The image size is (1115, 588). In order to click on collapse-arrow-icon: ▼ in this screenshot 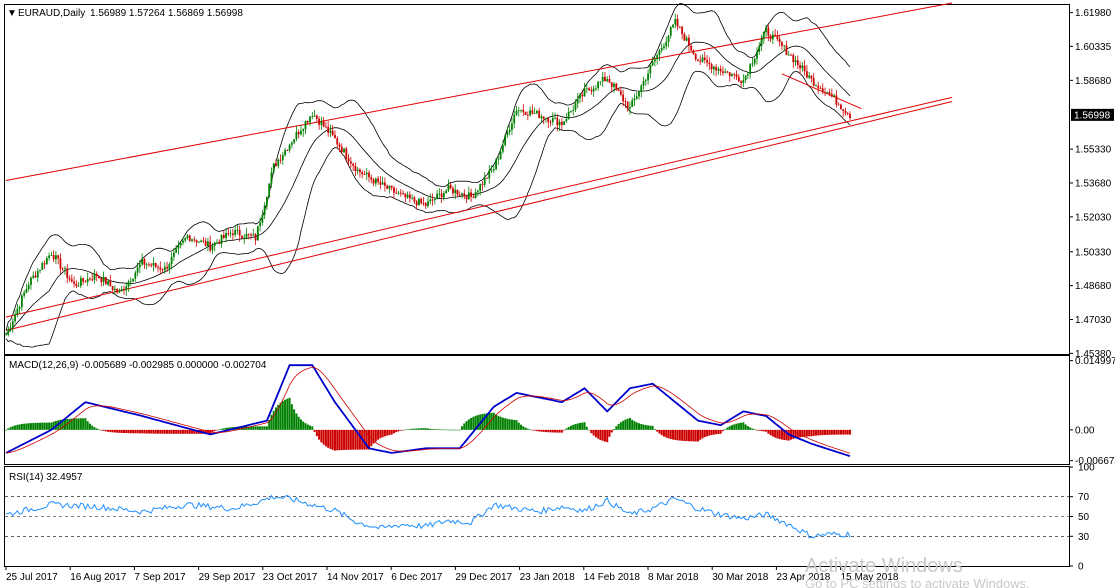, I will do `click(12, 13)`.